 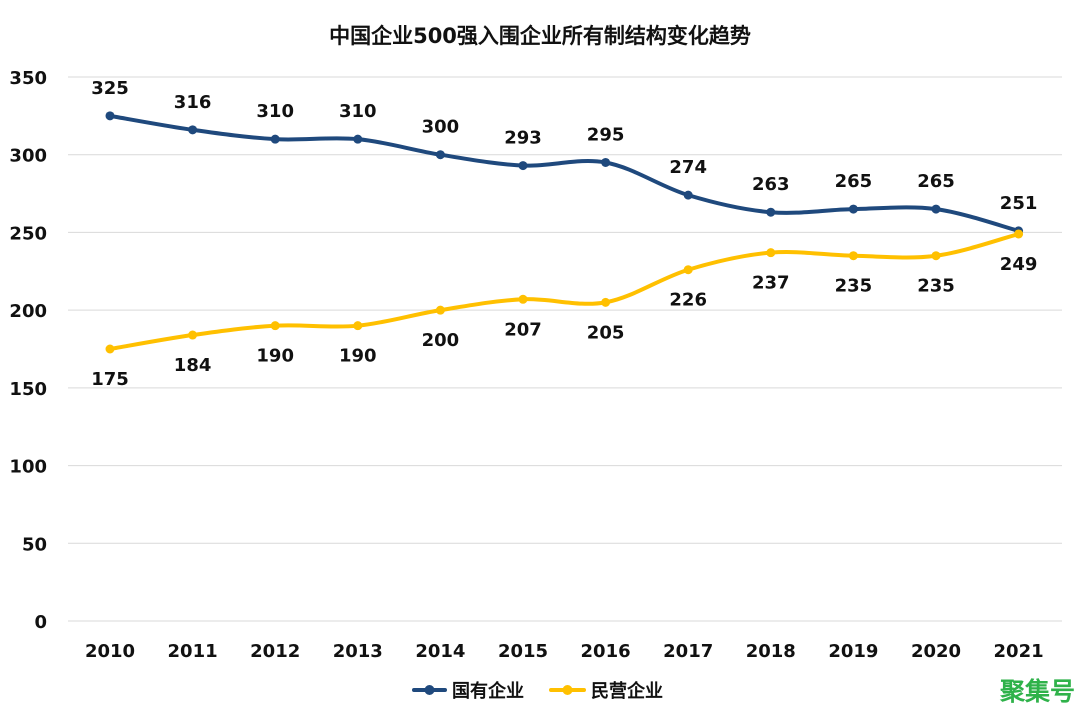 I want to click on legend-item: 民营企业, so click(x=606, y=691).